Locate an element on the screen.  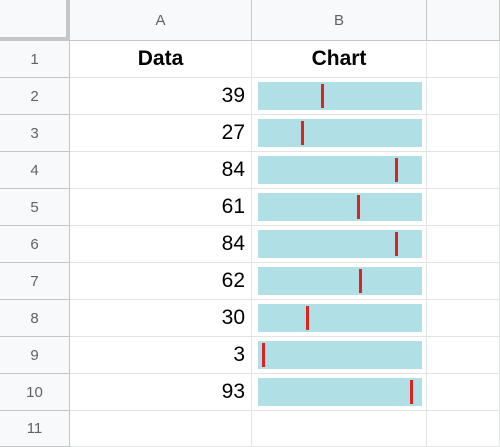
row-header-8: 8 is located at coordinates (35, 318).